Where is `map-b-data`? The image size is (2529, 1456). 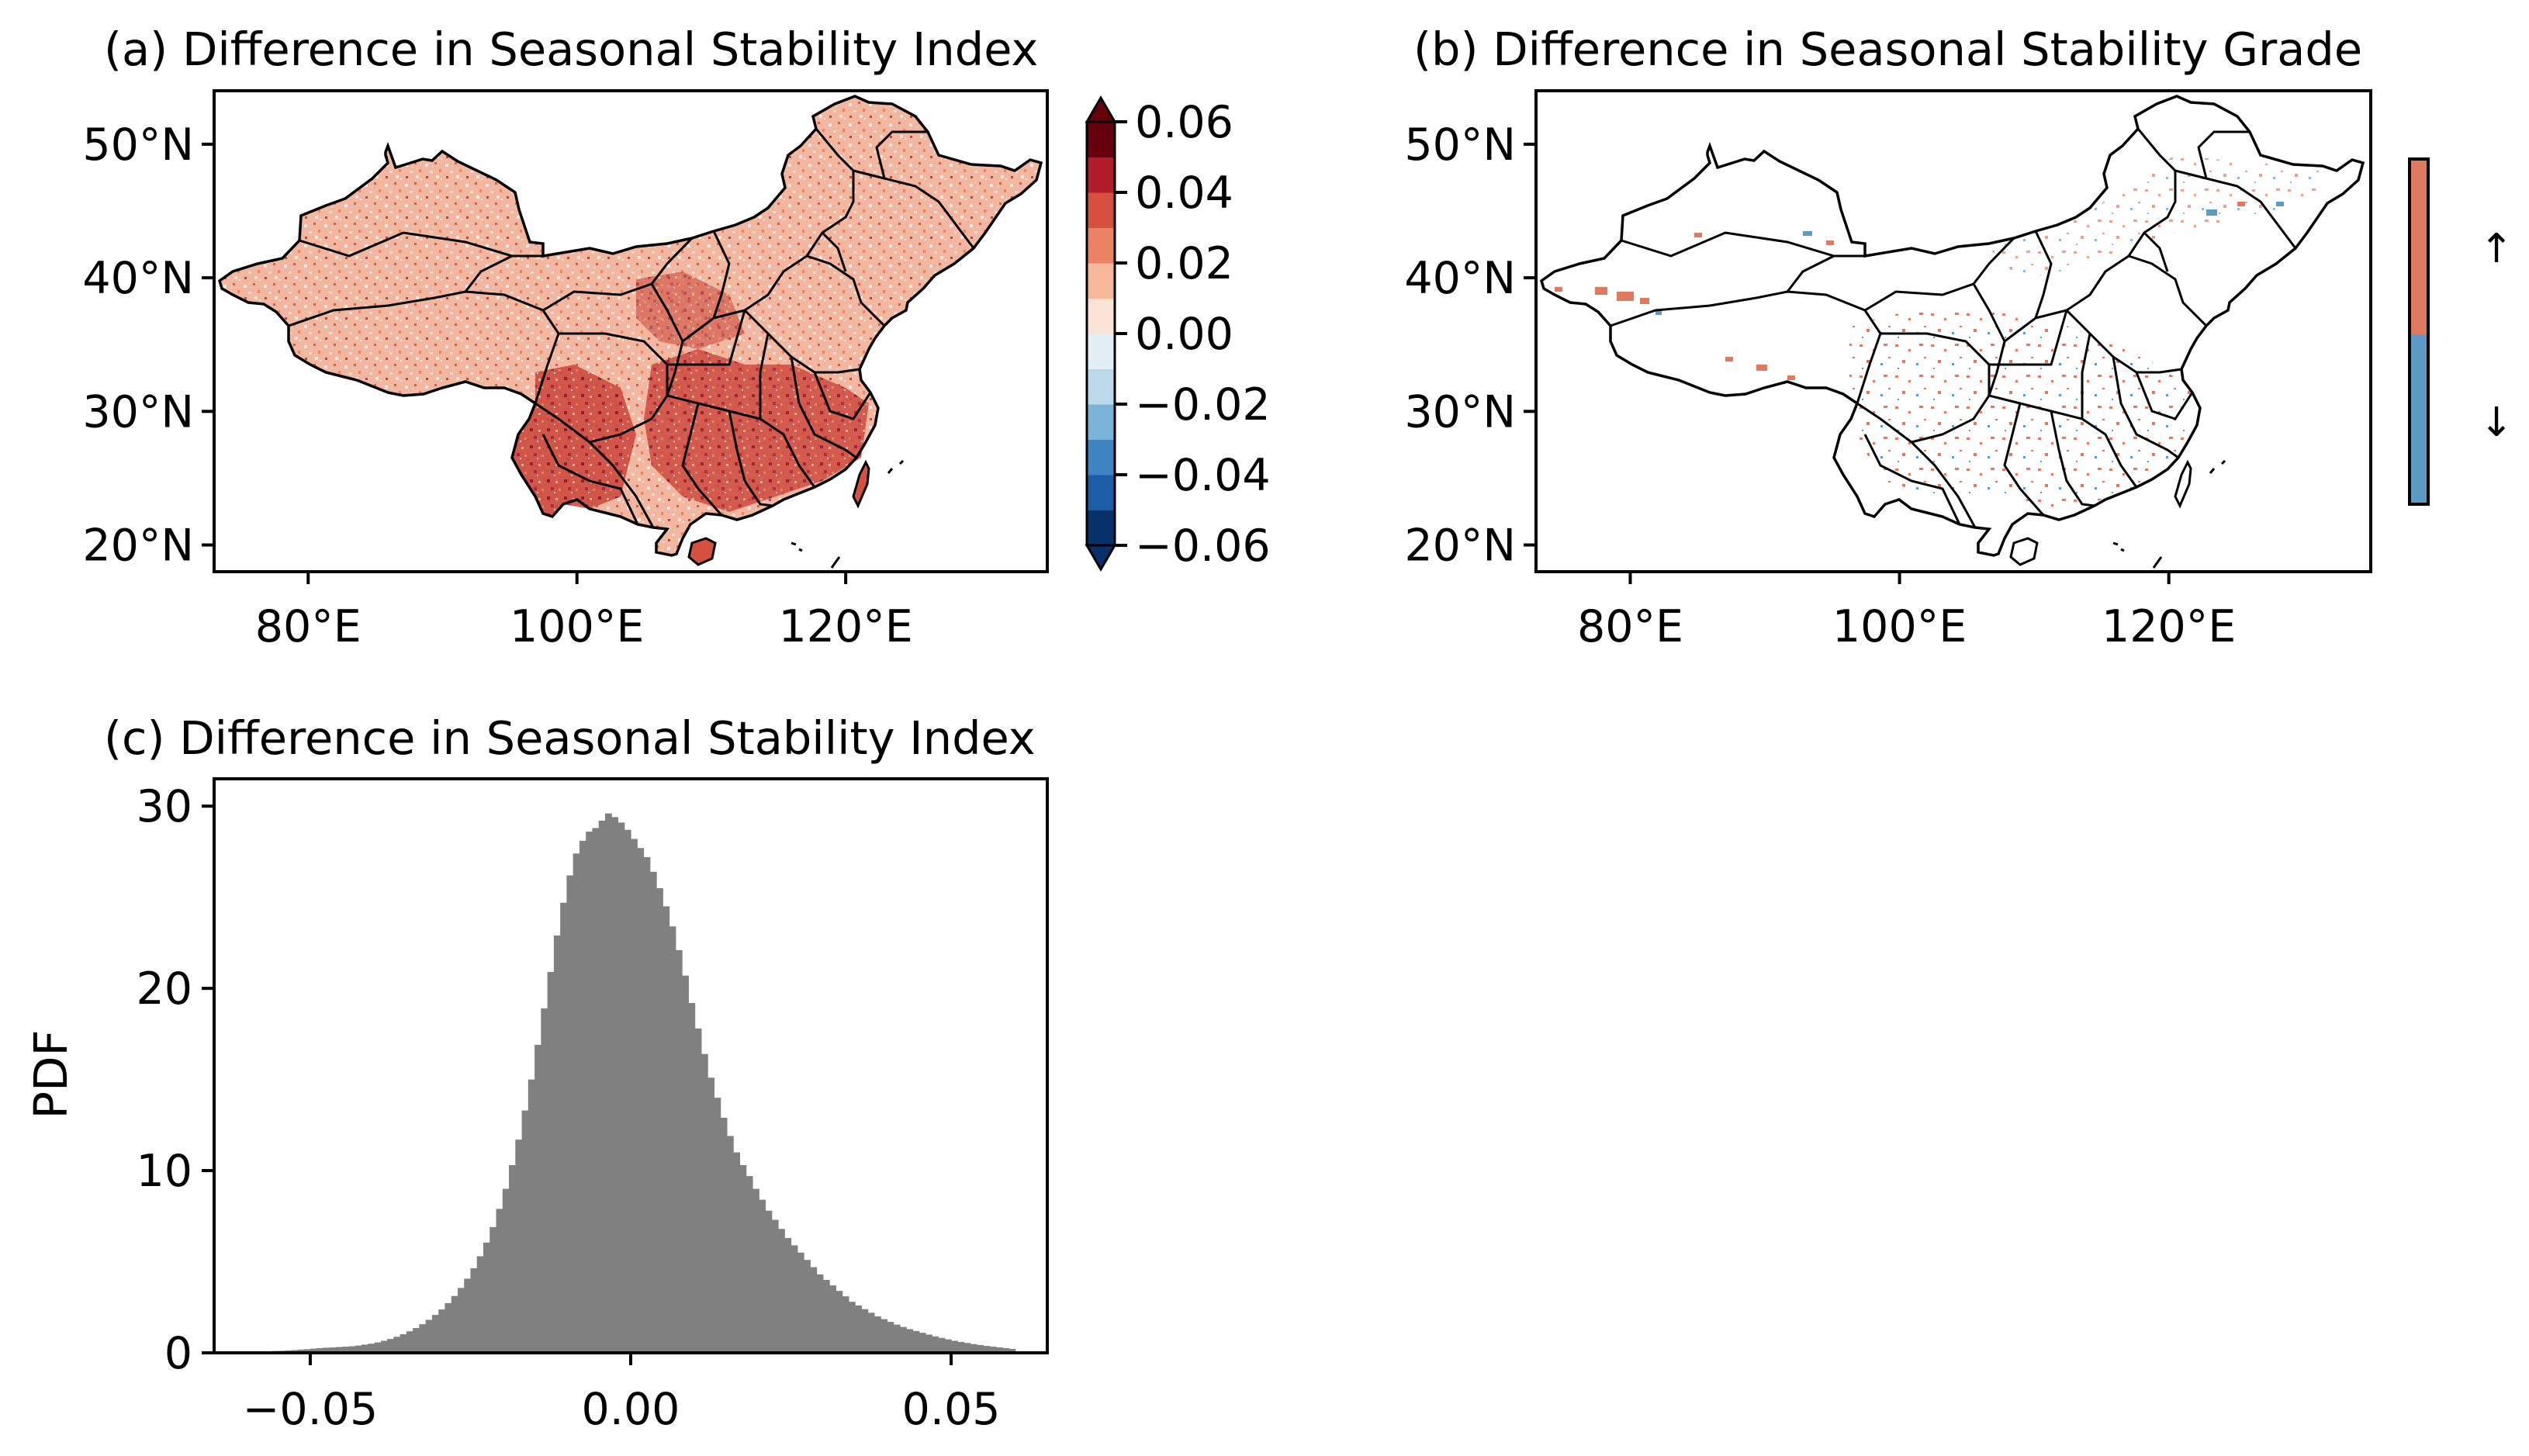
map-b-data is located at coordinates (1952, 332).